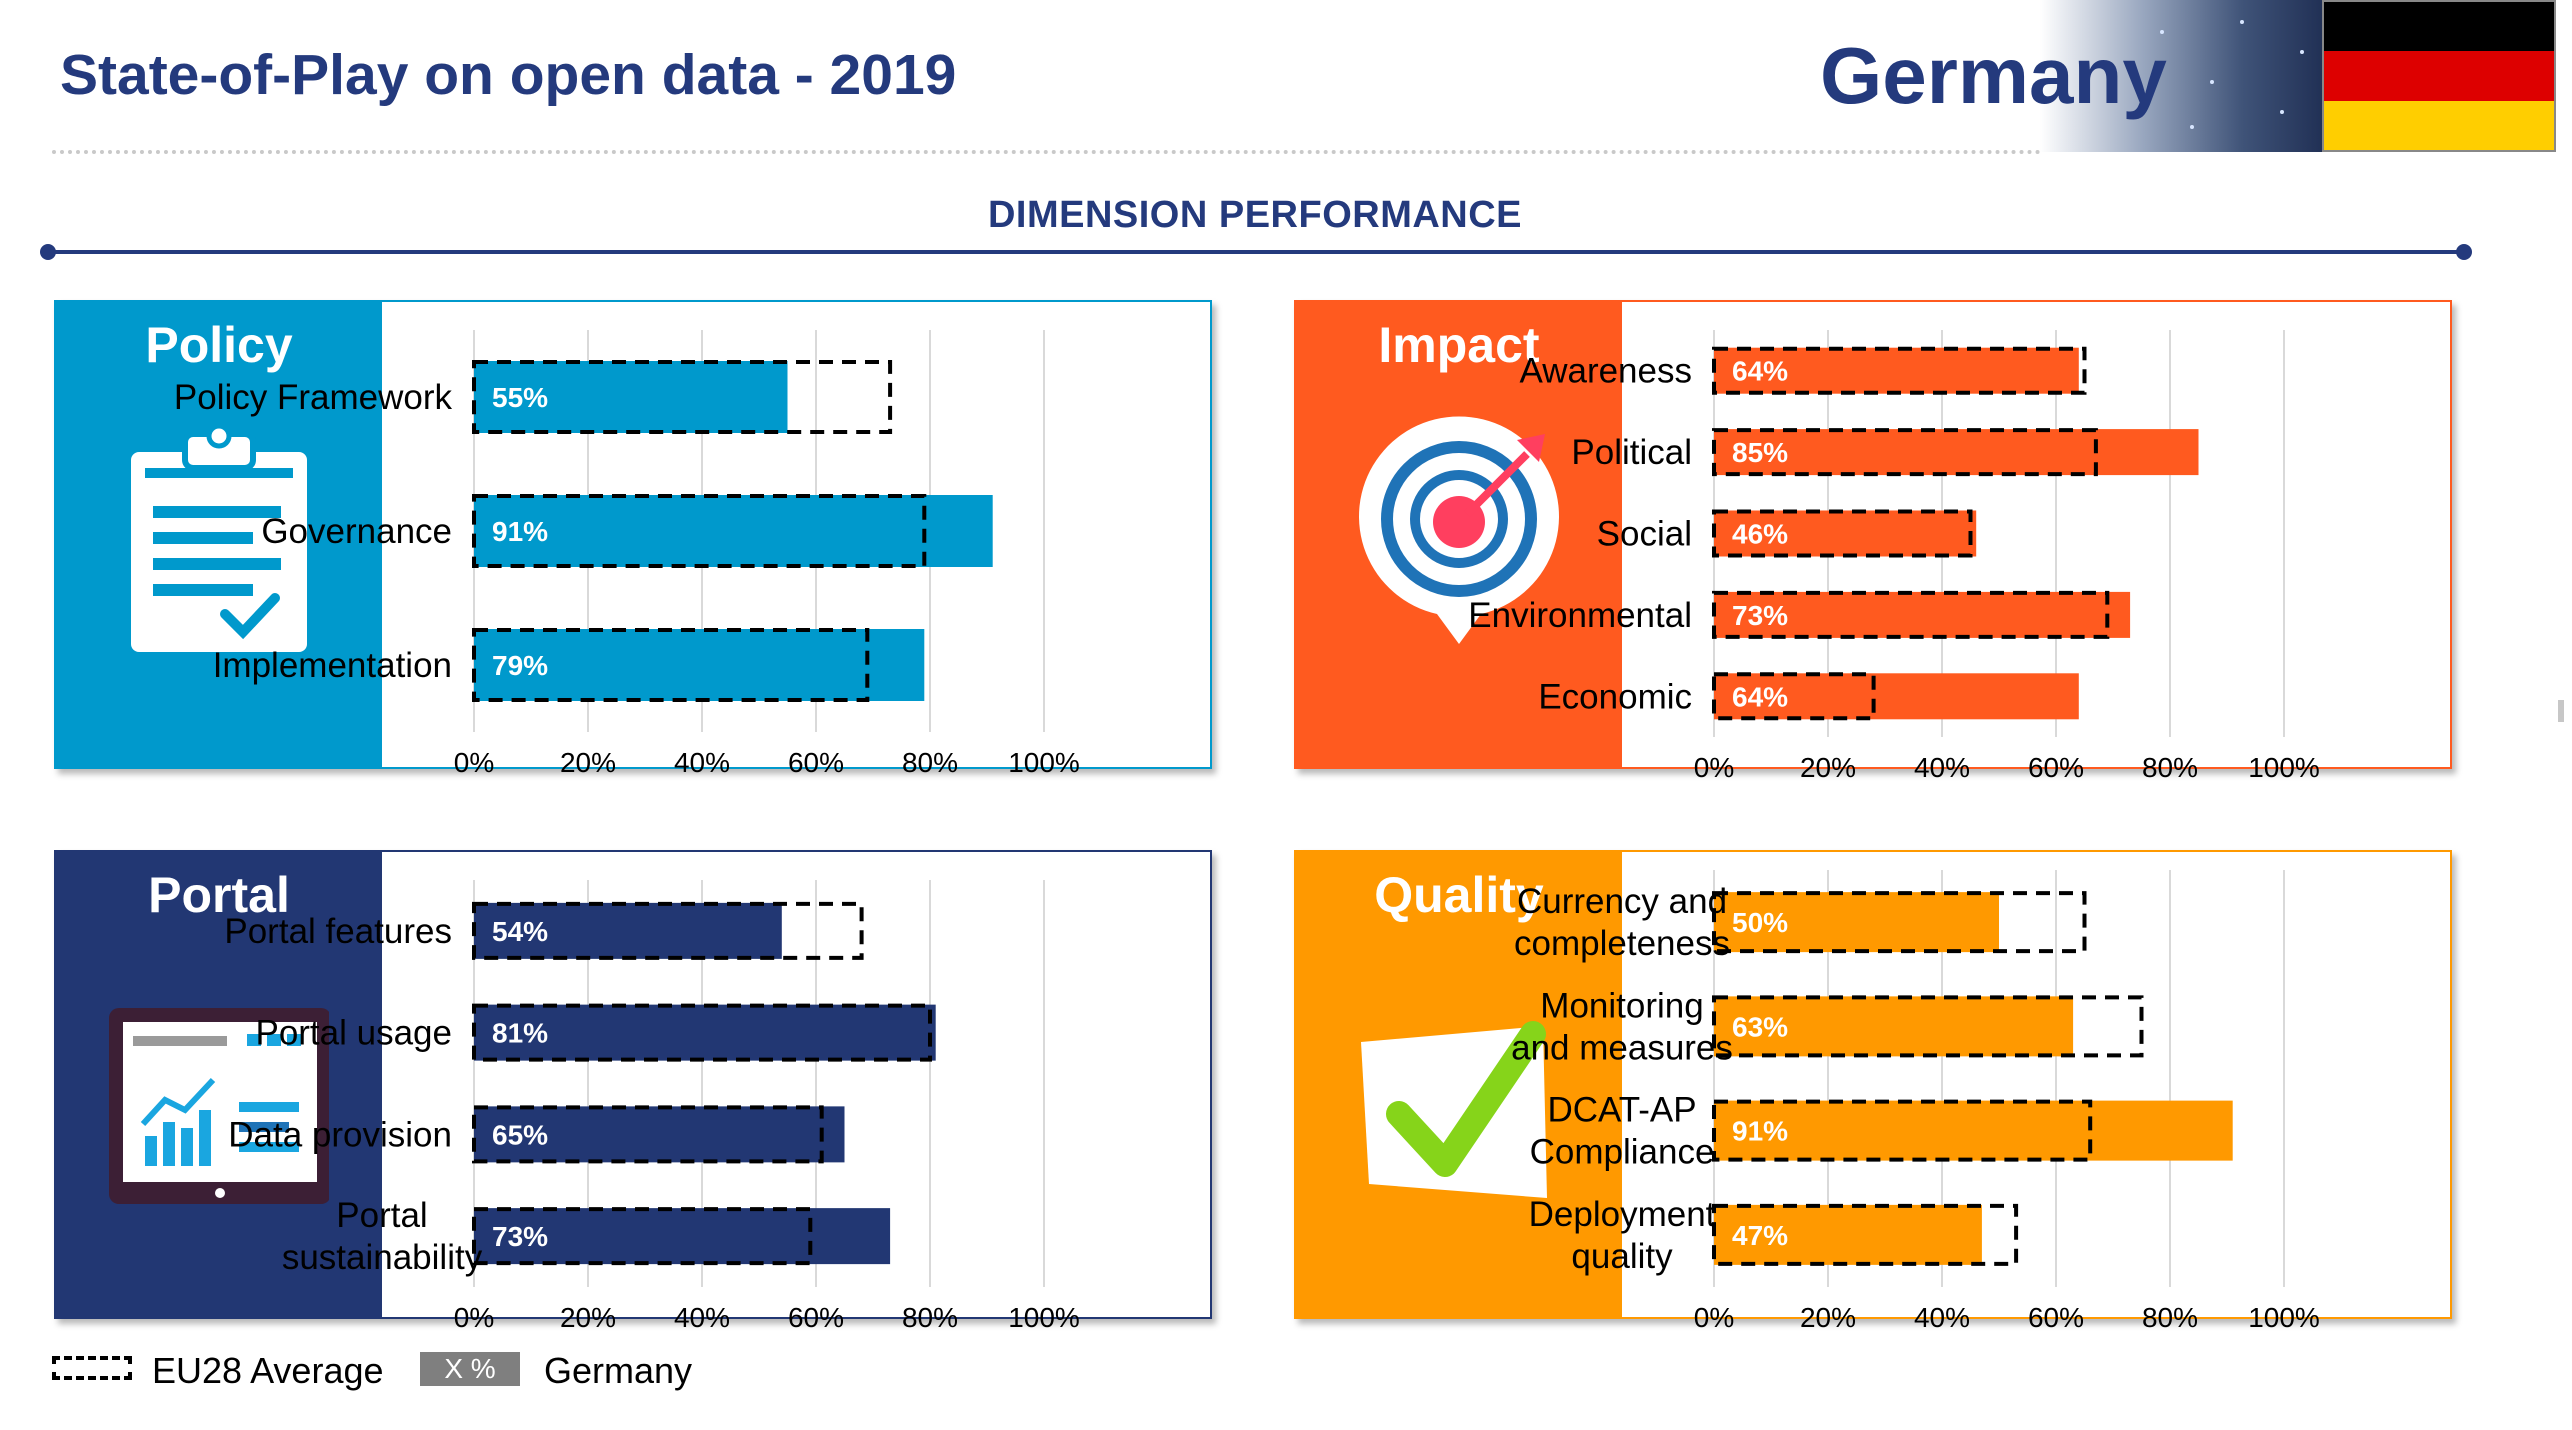  I want to click on target-icon, so click(1459, 534).